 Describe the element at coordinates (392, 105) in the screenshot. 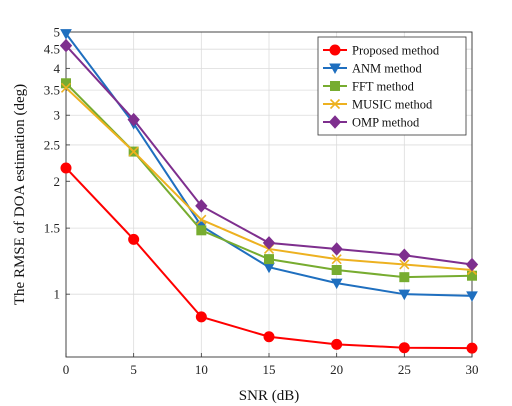

I see `legend-label: MUSIC method` at that location.